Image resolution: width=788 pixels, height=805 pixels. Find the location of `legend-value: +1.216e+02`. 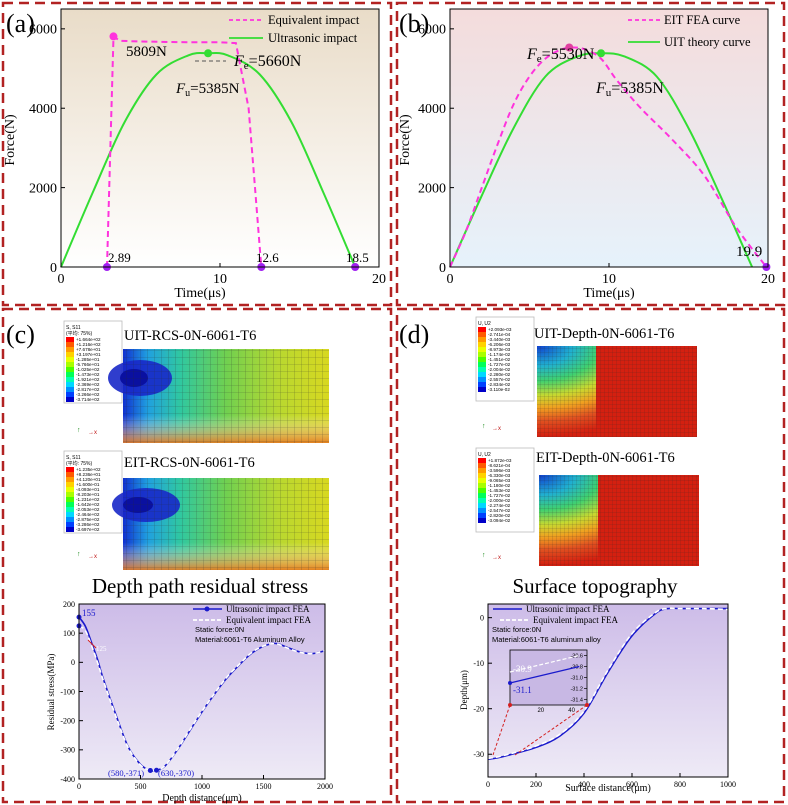

legend-value: +1.216e+02 is located at coordinates (88, 344).